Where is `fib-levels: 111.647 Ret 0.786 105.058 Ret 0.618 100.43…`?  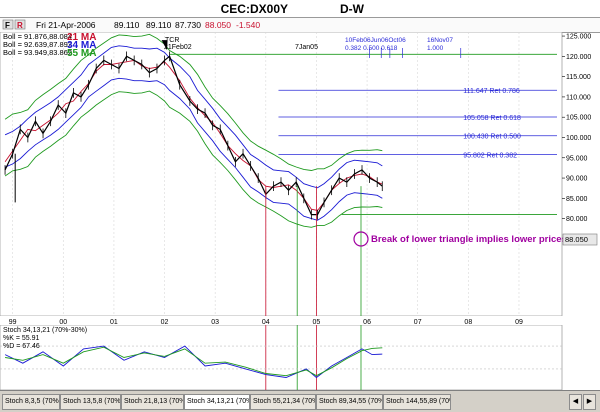
fib-levels: 111.647 Ret 0.786 105.058 Ret 0.618 100.43… is located at coordinates (417, 124).